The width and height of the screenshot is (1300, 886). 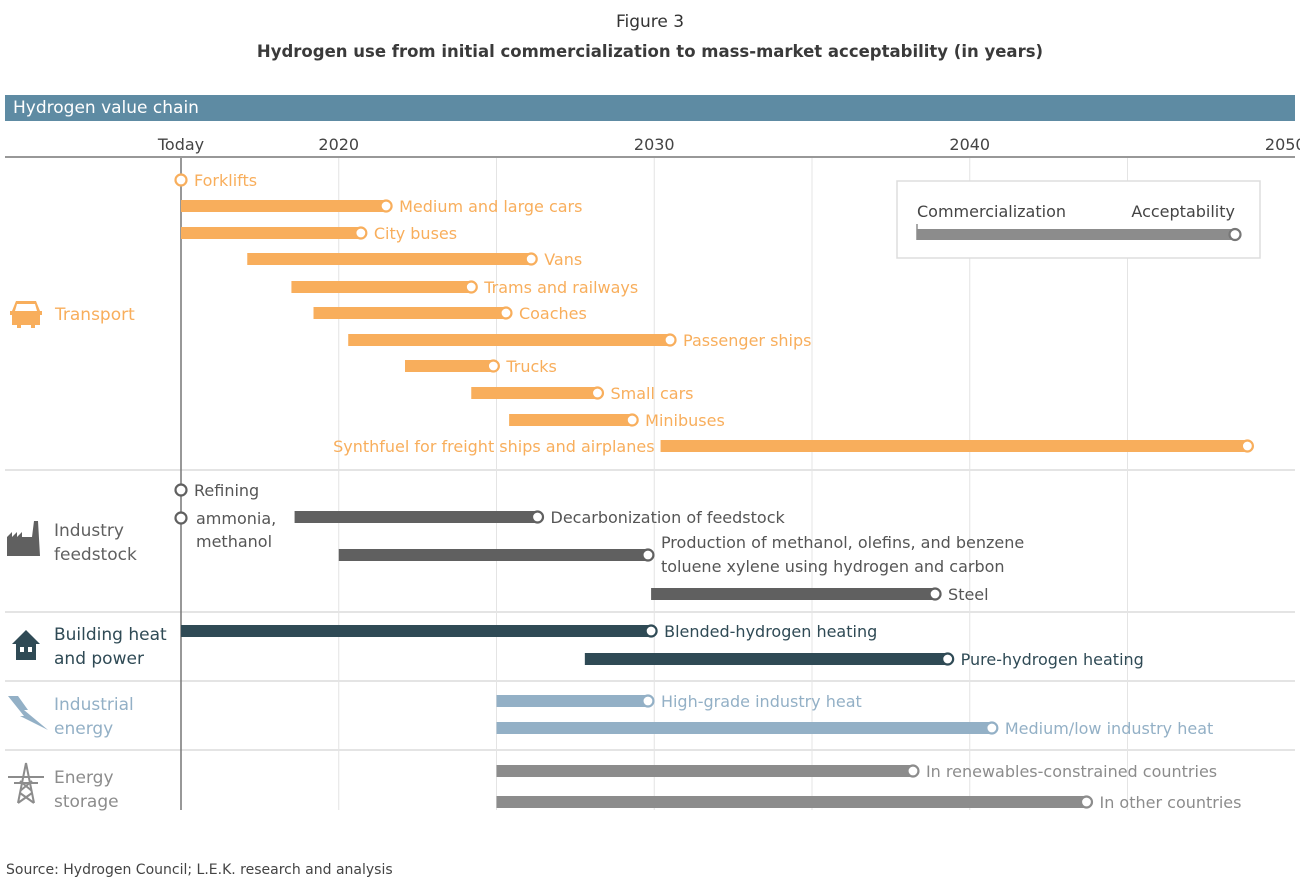 I want to click on category-label: Energy storage, so click(x=86, y=790).